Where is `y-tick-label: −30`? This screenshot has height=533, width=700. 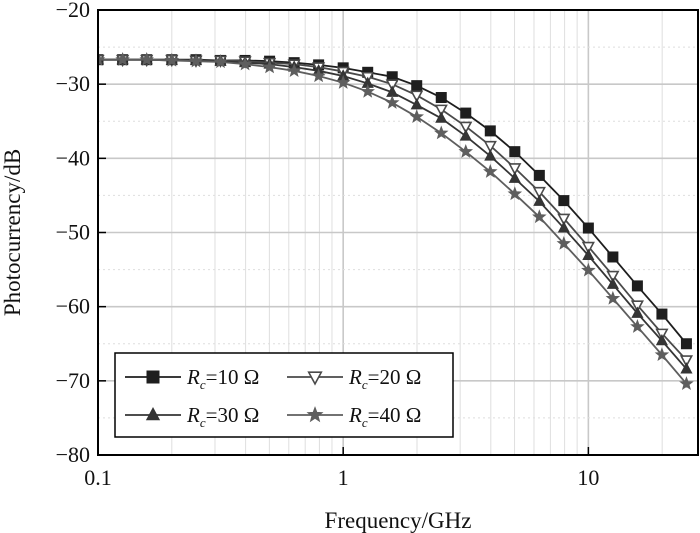 y-tick-label: −30 is located at coordinates (73, 83).